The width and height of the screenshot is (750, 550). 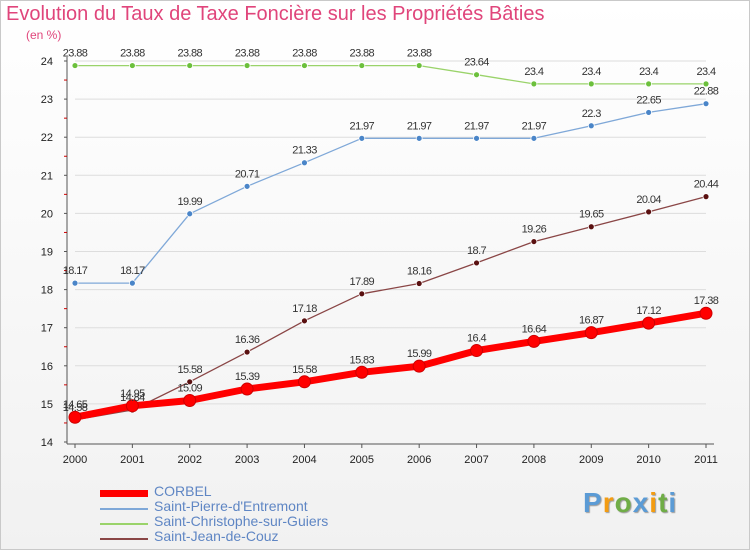 What do you see at coordinates (304, 460) in the screenshot?
I see `x-tick-label: 2004` at bounding box center [304, 460].